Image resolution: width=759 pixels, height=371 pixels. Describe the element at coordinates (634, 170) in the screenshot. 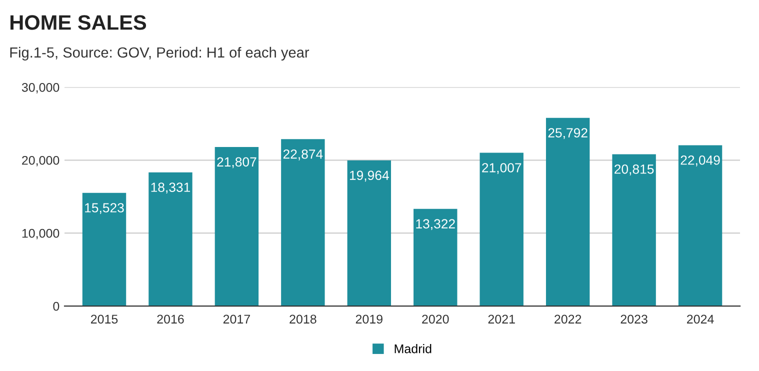

I see `data-label: 20,815` at that location.